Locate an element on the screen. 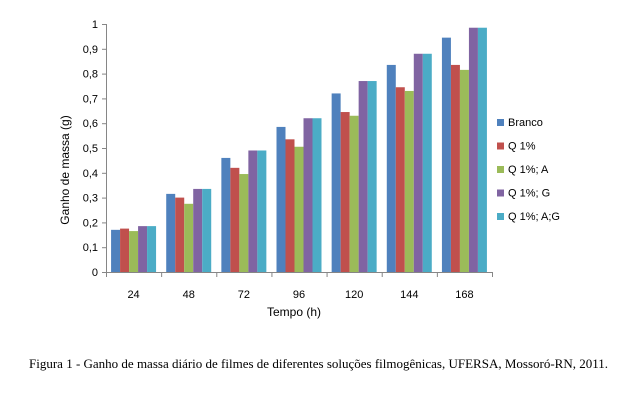  y-tick-label: 0,3 is located at coordinates (90, 199).